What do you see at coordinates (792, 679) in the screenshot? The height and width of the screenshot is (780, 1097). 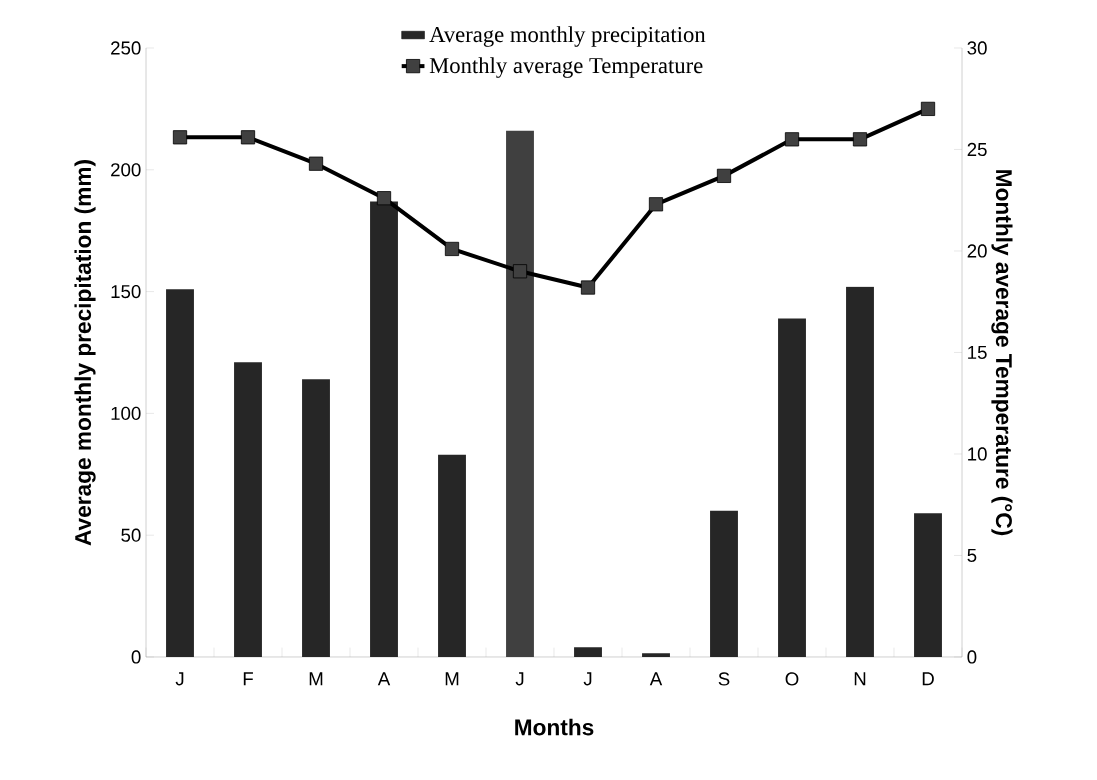 I see `x-tick-label: O` at bounding box center [792, 679].